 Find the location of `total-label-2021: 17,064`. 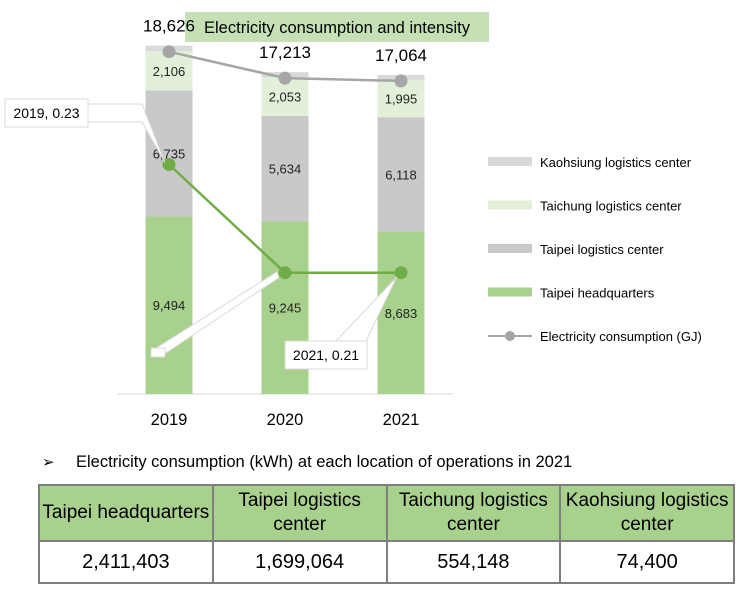

total-label-2021: 17,064 is located at coordinates (401, 55).